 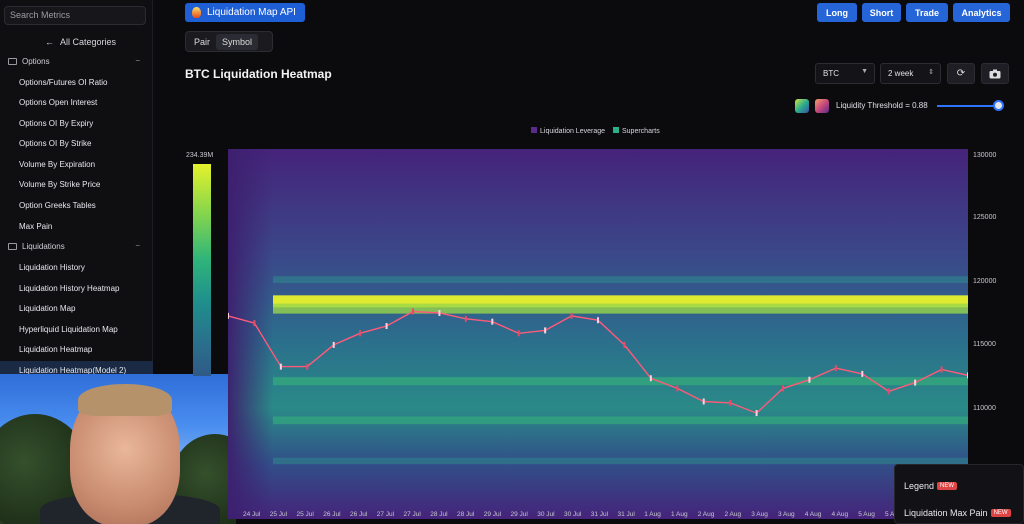 I want to click on symbol-select: BTC ▼, so click(x=845, y=73).